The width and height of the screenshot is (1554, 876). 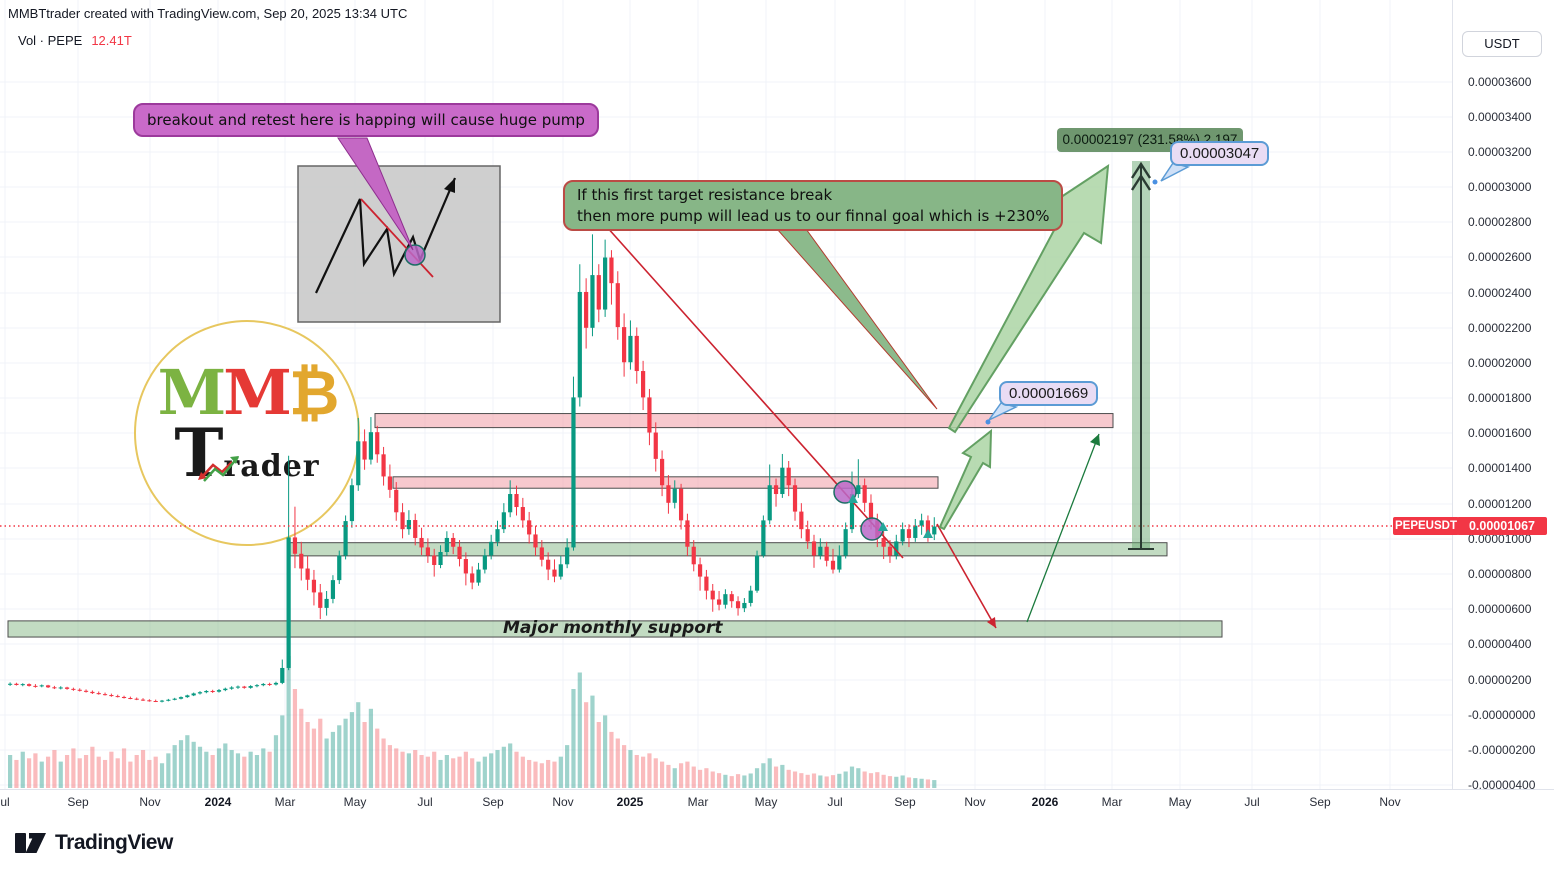 I want to click on volume-legend: Vol · PEPE 12.41T, so click(x=75, y=40).